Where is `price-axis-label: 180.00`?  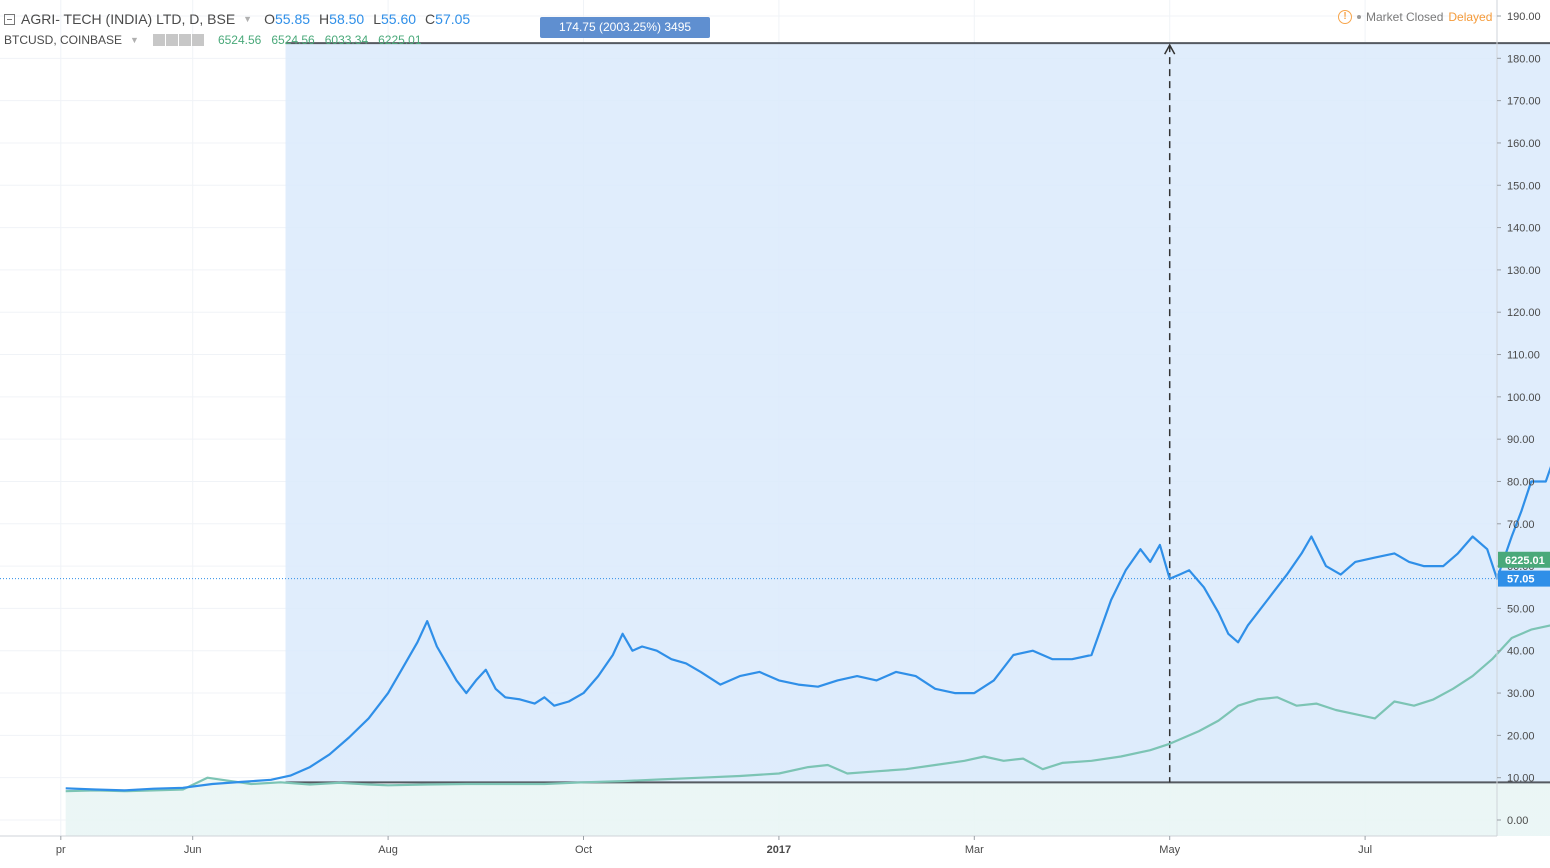
price-axis-label: 180.00 is located at coordinates (1524, 59).